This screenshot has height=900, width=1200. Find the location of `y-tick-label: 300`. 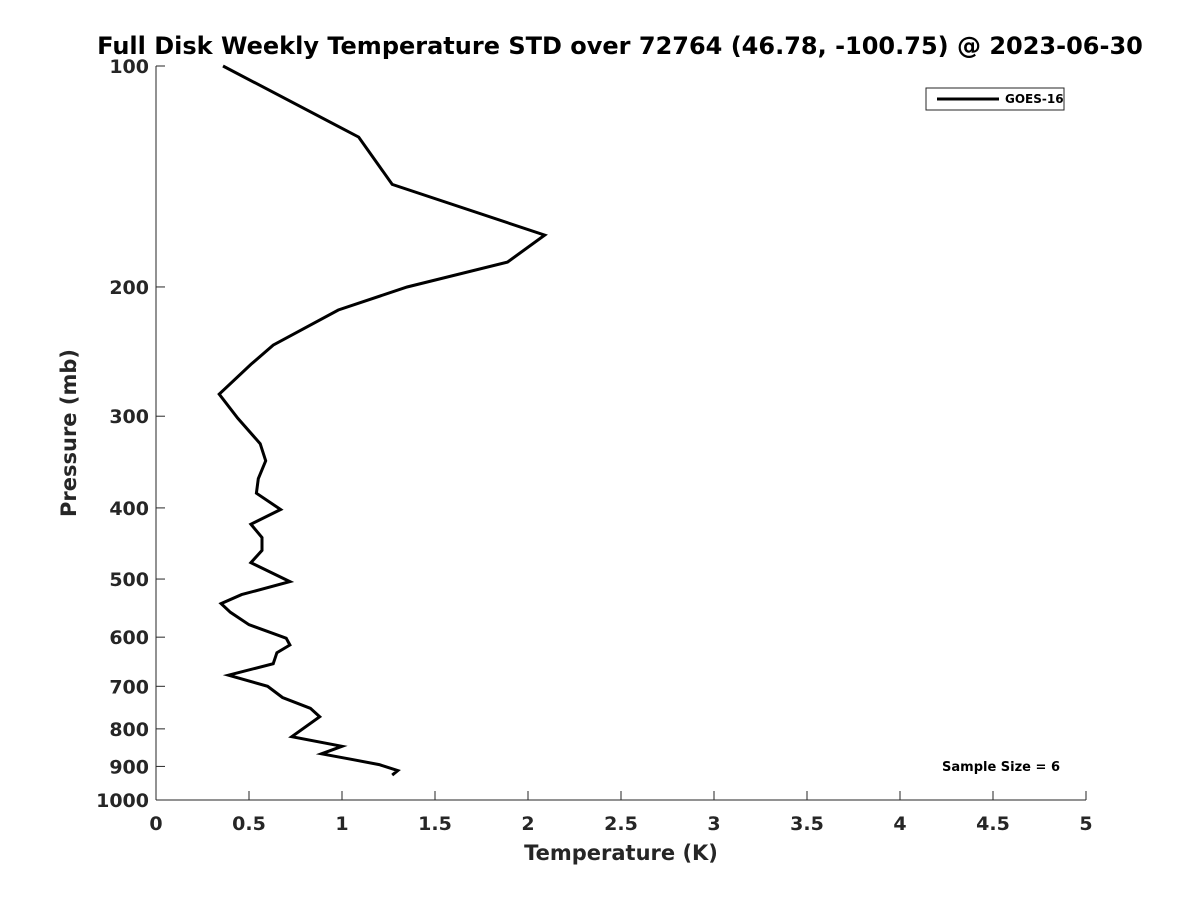

y-tick-label: 300 is located at coordinates (129, 417).